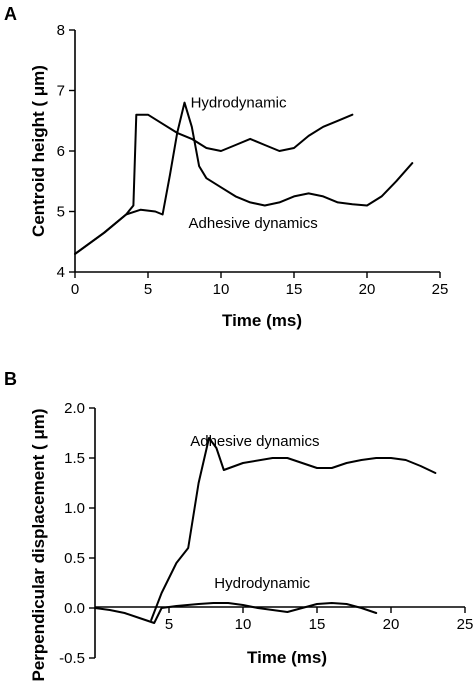  What do you see at coordinates (236, 613) in the screenshot?
I see `panel-b-series-hydrodynamic-line` at bounding box center [236, 613].